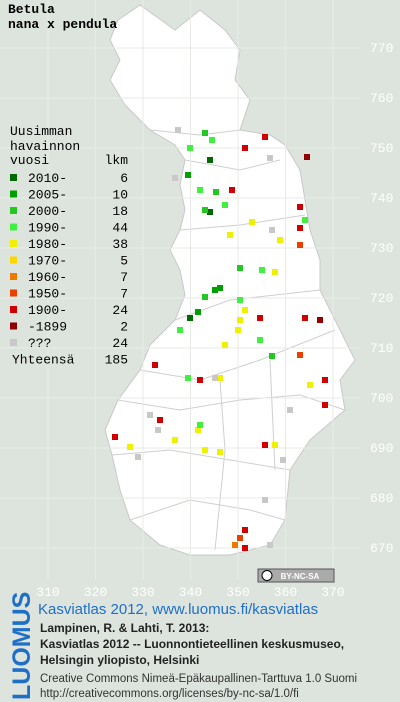  I want to click on legend-count: 18, so click(120, 211).